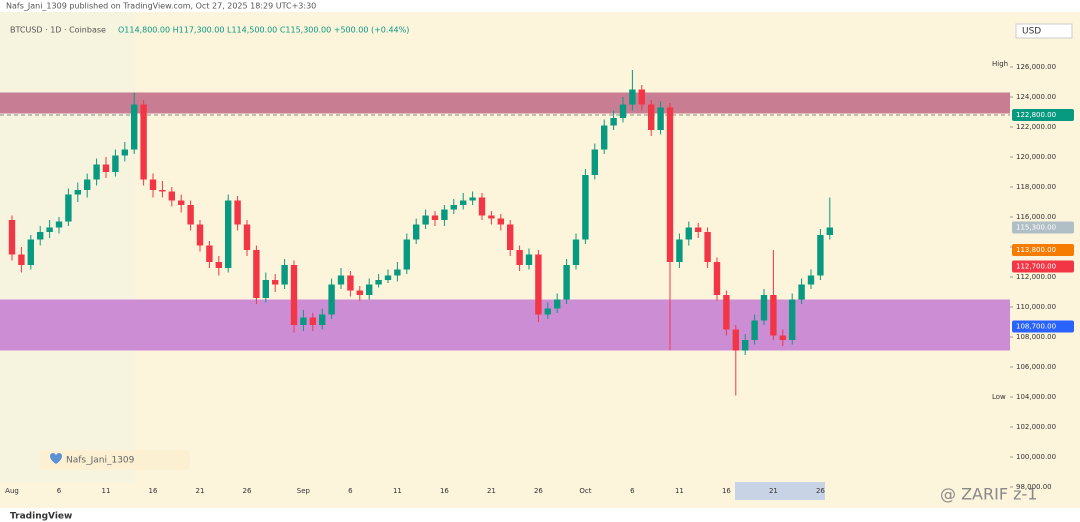 Image resolution: width=1080 pixels, height=522 pixels. What do you see at coordinates (679, 491) in the screenshot?
I see `x-tick-label: 11` at bounding box center [679, 491].